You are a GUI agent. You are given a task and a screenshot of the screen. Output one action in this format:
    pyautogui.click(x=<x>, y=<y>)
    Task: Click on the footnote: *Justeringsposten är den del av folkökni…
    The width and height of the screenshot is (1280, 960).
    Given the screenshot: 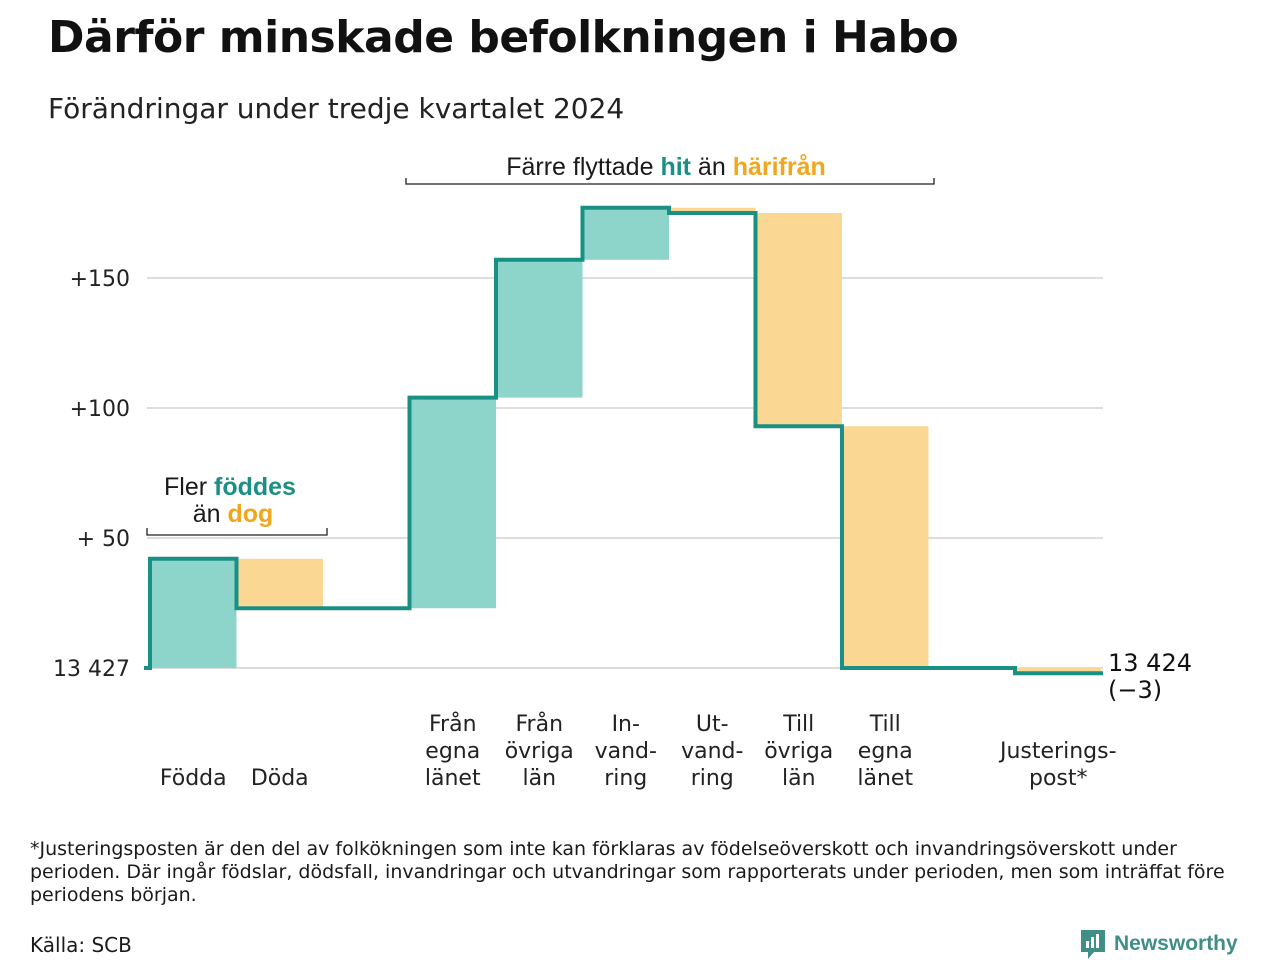 What is the action you would take?
    pyautogui.click(x=627, y=872)
    